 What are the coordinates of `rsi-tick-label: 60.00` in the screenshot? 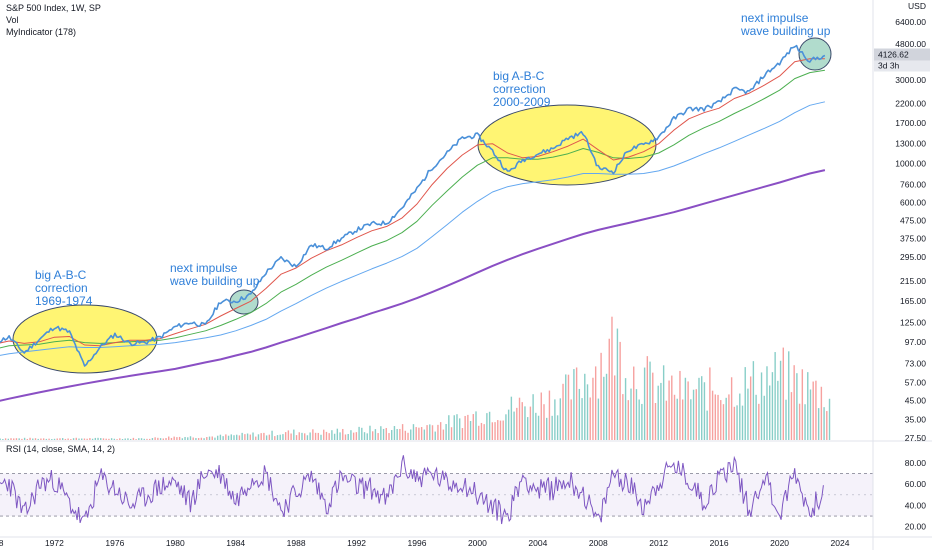 It's located at (916, 484).